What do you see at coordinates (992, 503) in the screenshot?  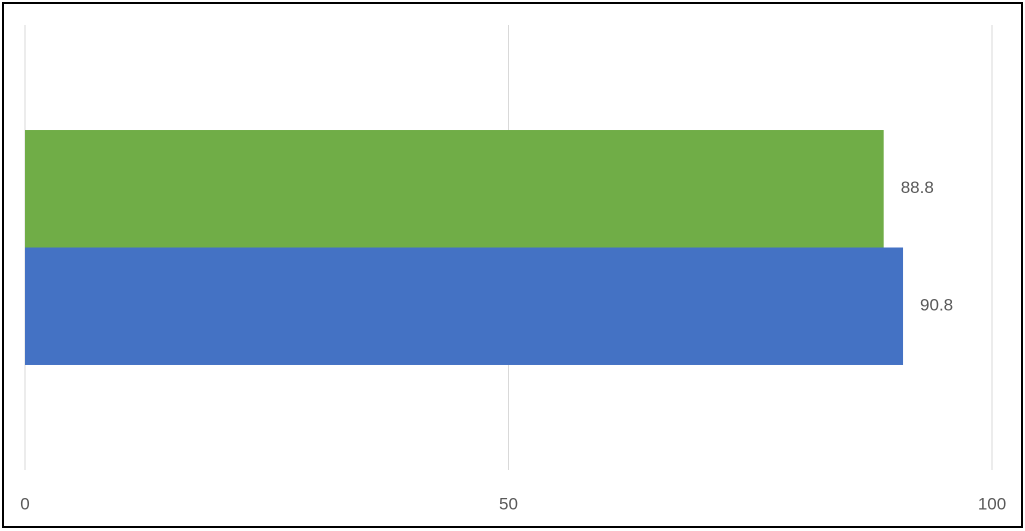 I see `x-tick-label: 100` at bounding box center [992, 503].